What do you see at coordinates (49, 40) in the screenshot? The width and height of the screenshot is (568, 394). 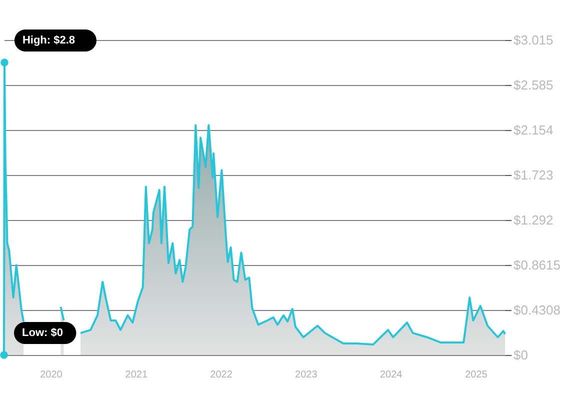 I see `annotation: High: $2.8` at bounding box center [49, 40].